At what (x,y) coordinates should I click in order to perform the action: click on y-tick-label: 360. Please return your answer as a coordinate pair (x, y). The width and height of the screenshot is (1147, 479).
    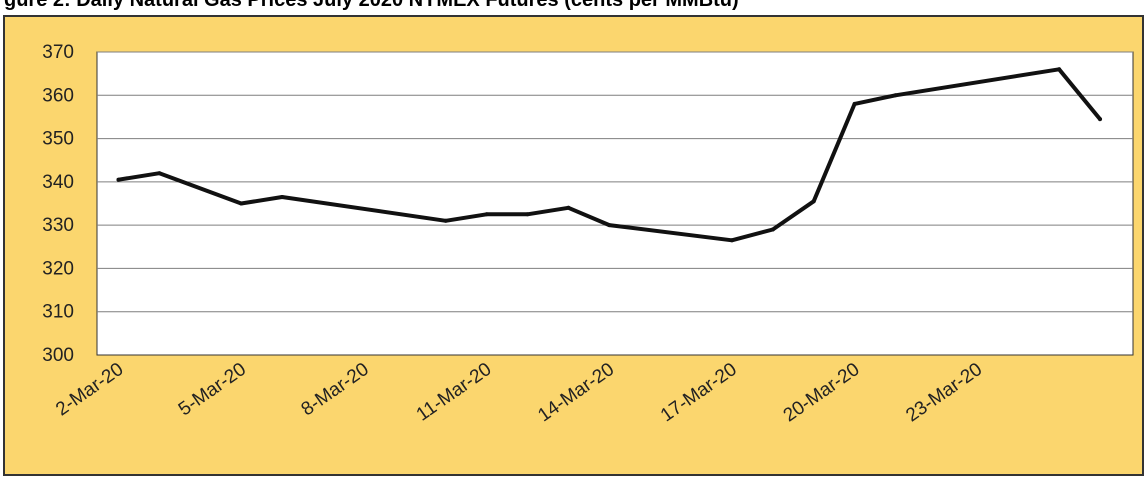
    Looking at the image, I should click on (58, 95).